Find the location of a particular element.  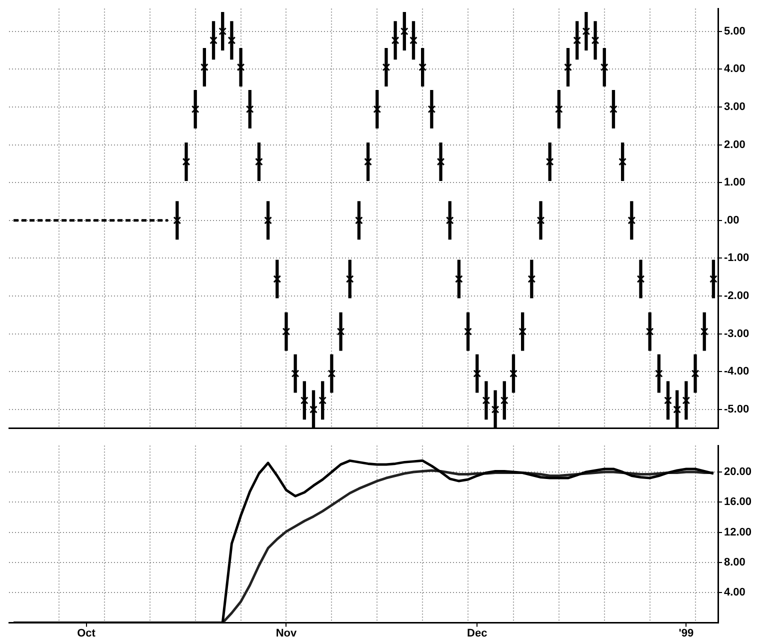

y-tick-label: 5.00 is located at coordinates (735, 31).